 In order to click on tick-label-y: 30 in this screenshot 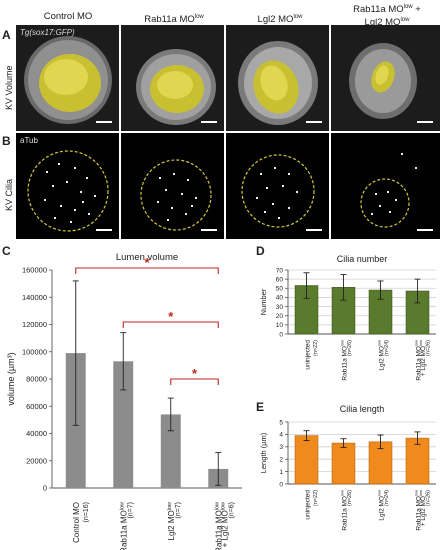, I will do `click(280, 307)`.